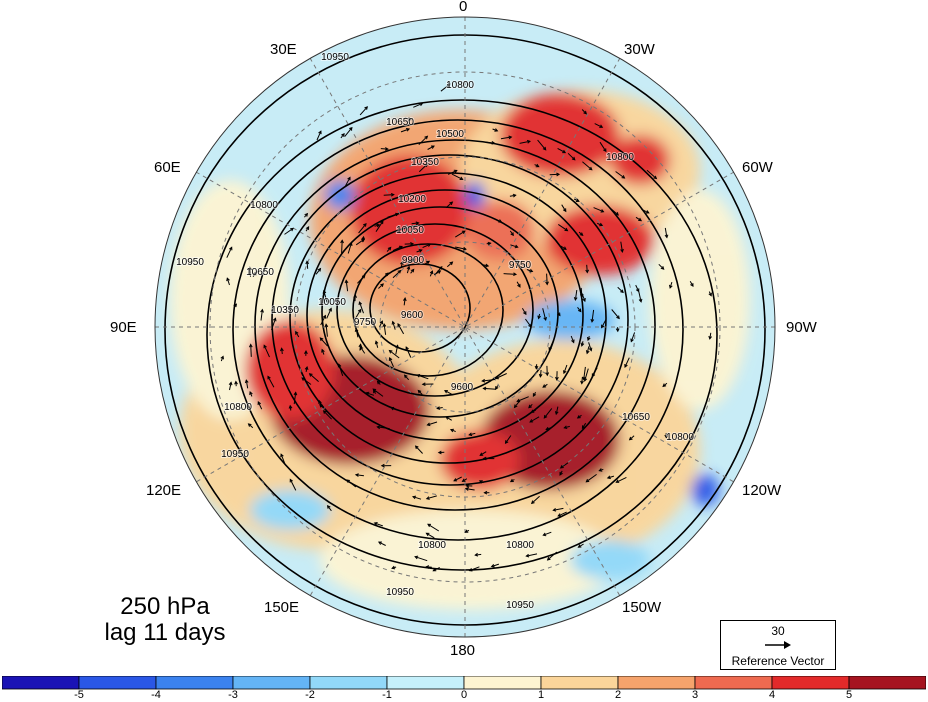 The width and height of the screenshot is (928, 702). I want to click on lon-label-120e: 120E, so click(164, 490).